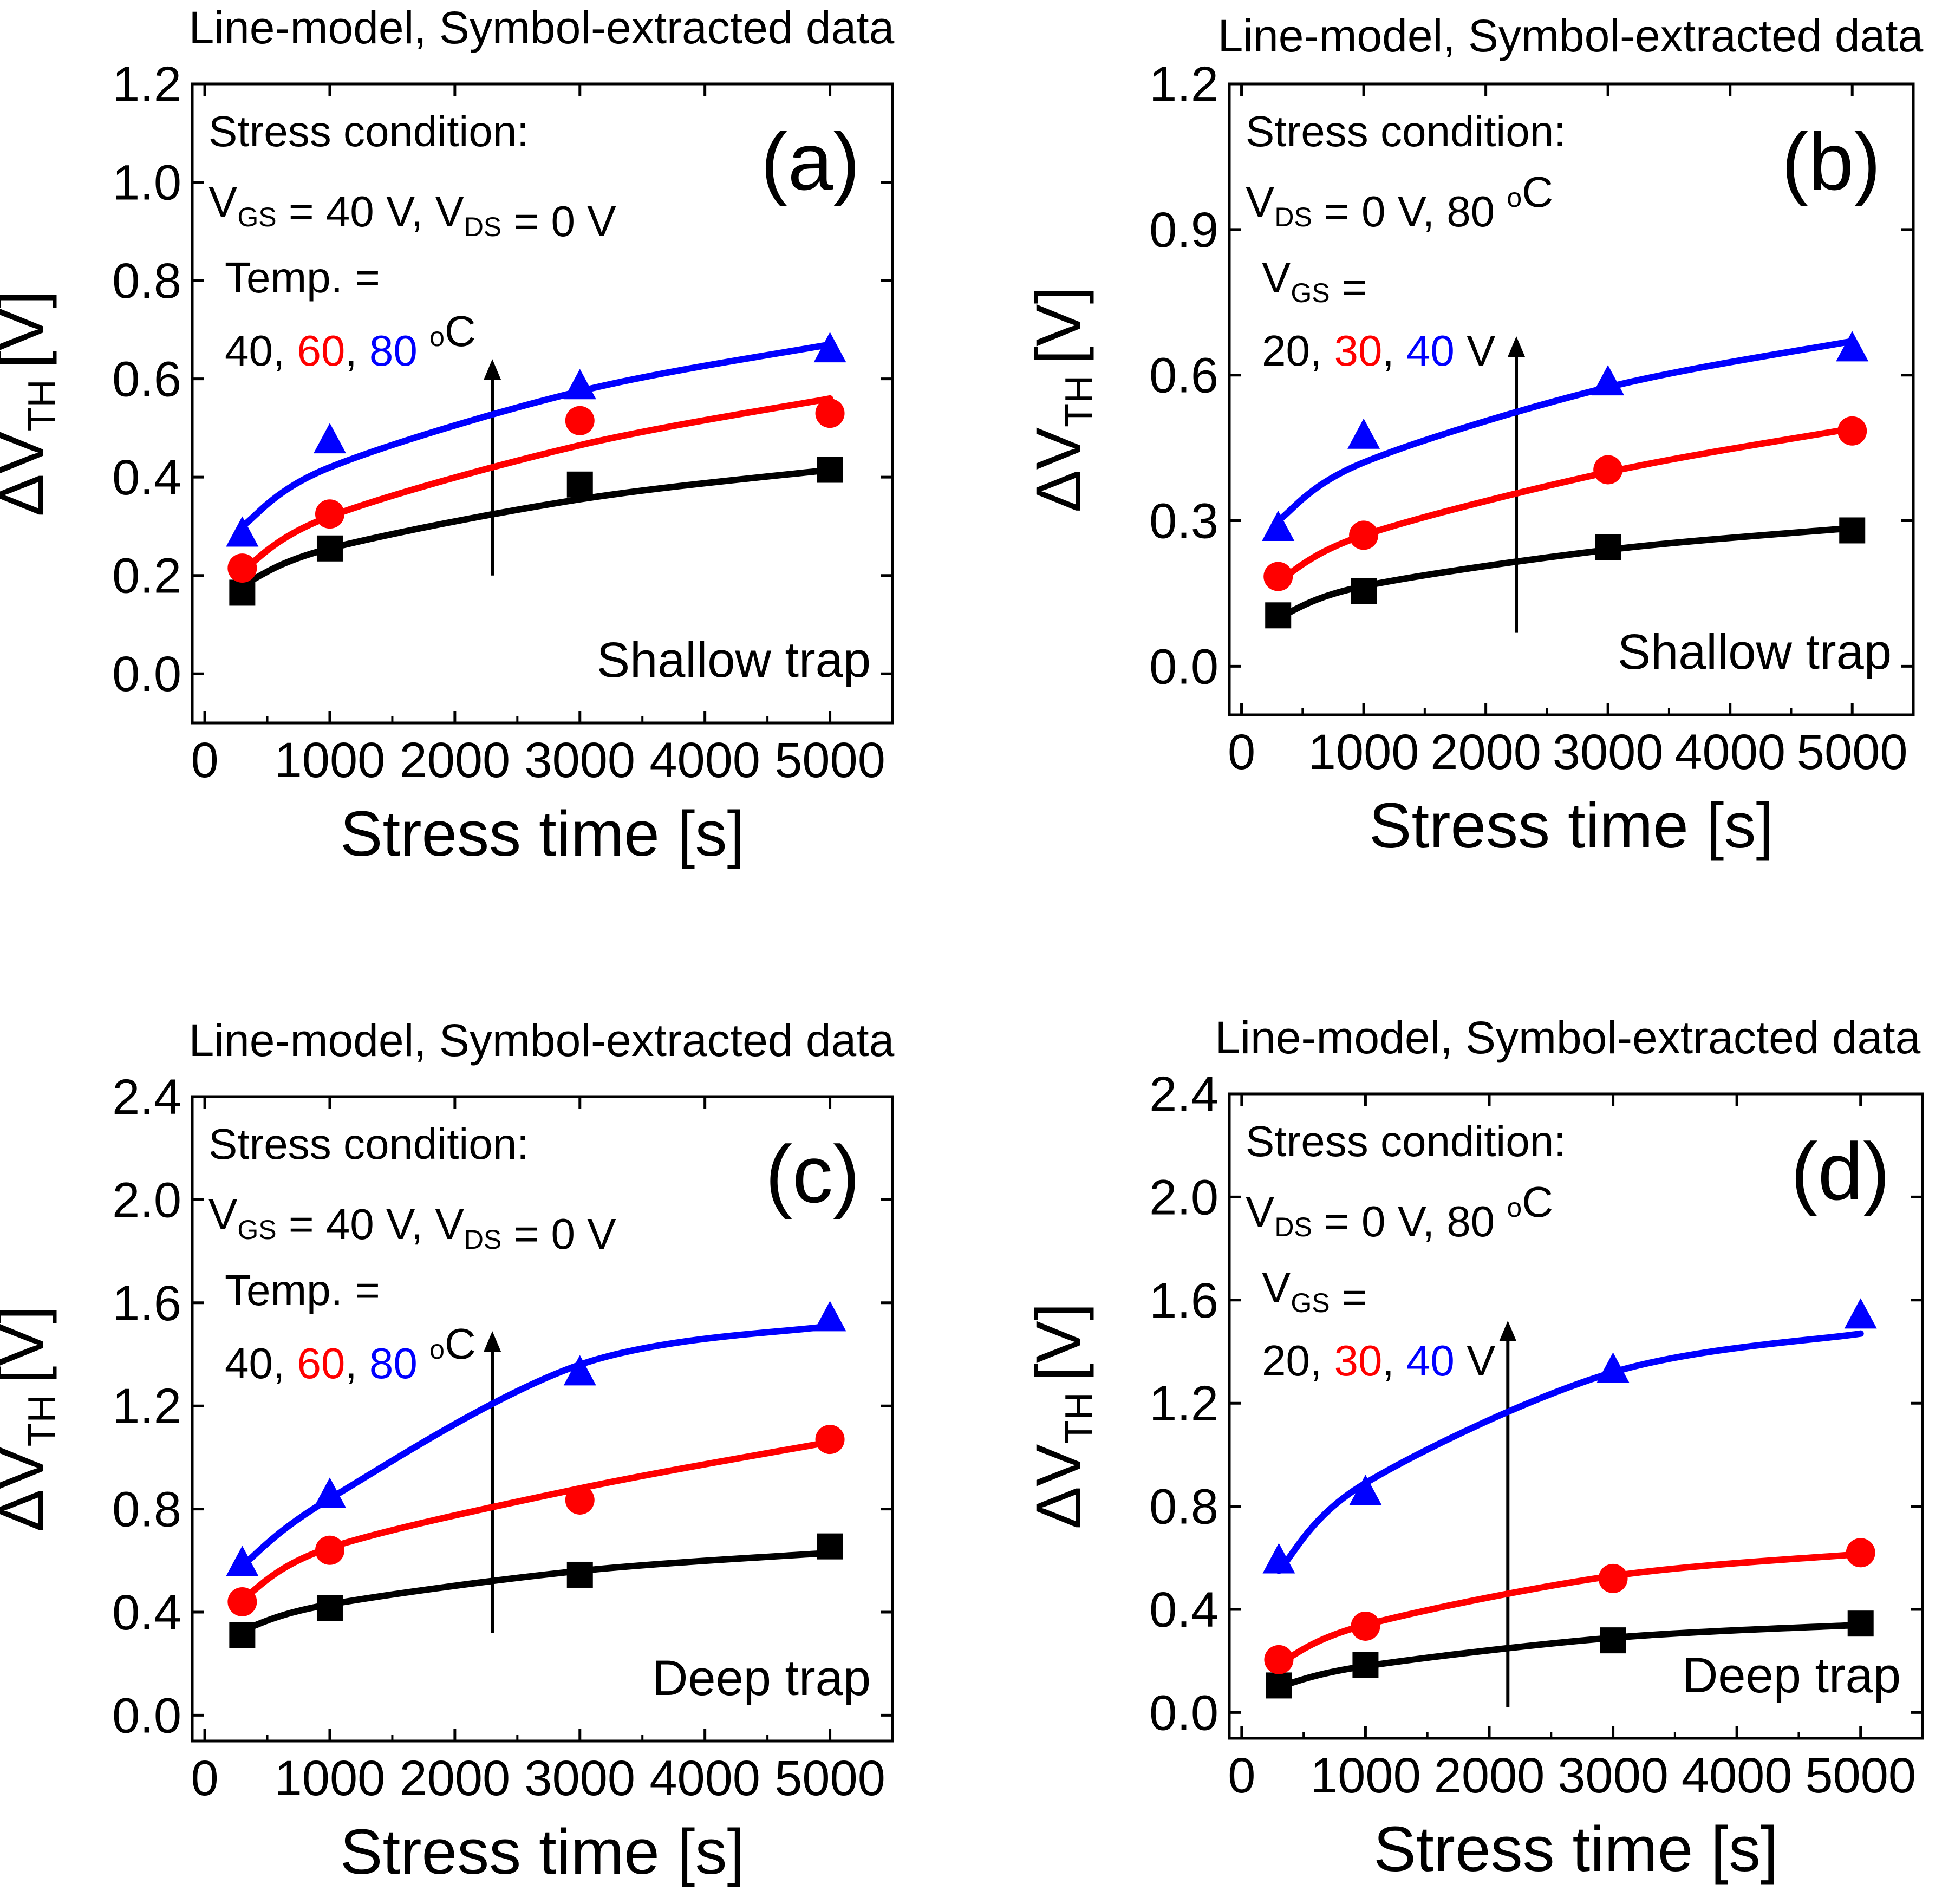  Describe the element at coordinates (146, 576) in the screenshot. I see `y-tick-label: 0.2` at that location.